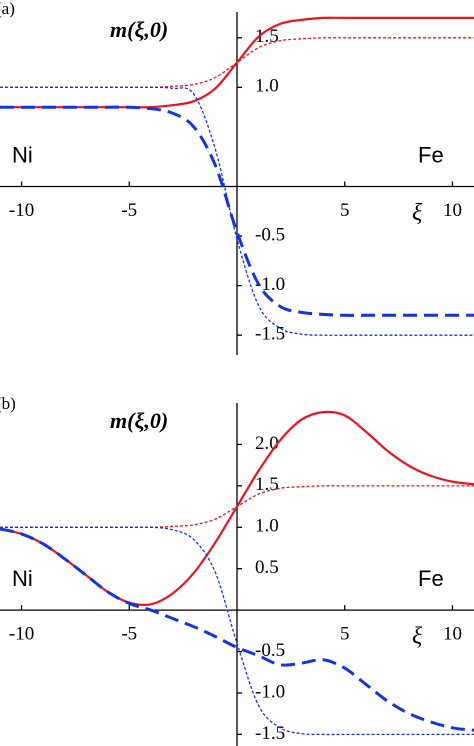 The image size is (474, 746). Describe the element at coordinates (267, 443) in the screenshot. I see `y-tick-label: 2.0` at that location.